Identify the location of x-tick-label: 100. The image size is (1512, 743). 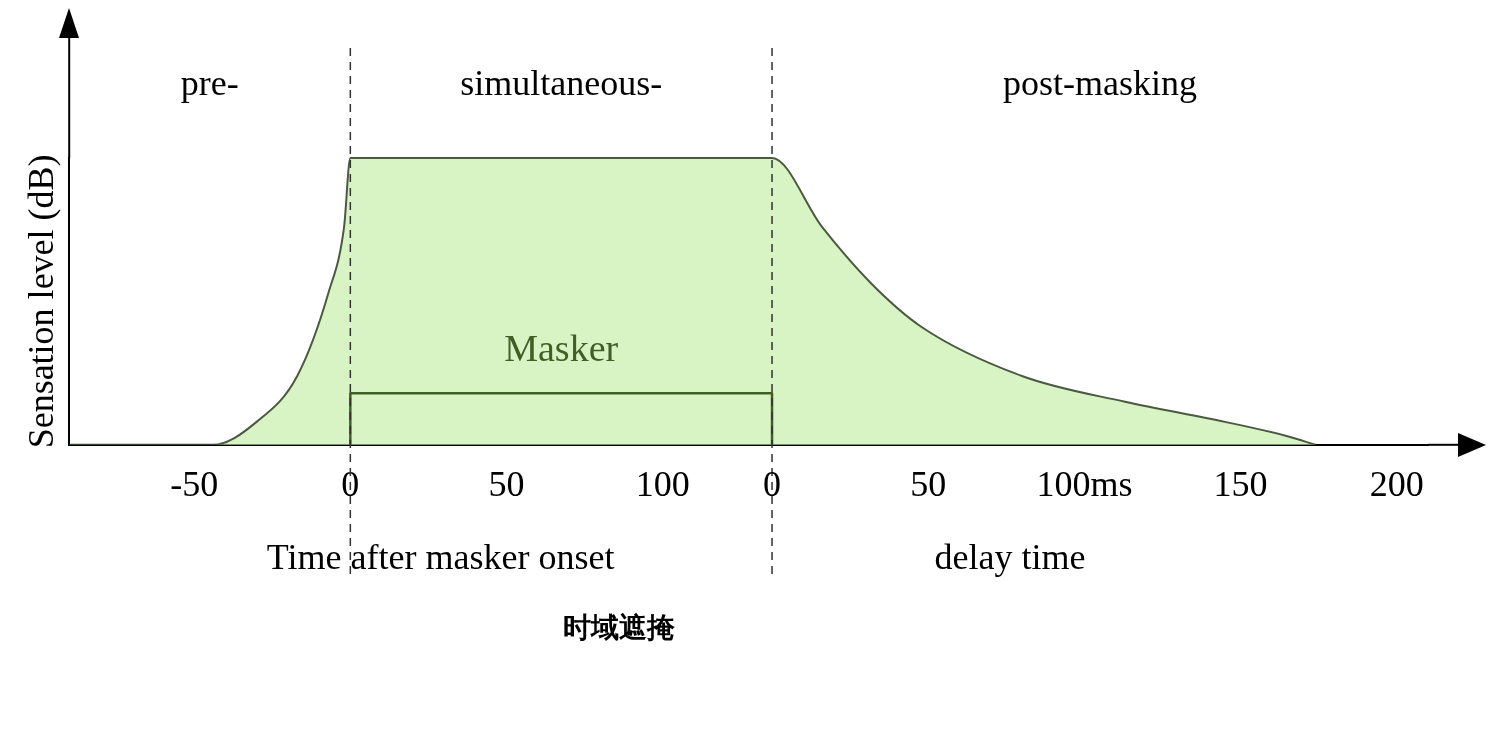
(662, 483).